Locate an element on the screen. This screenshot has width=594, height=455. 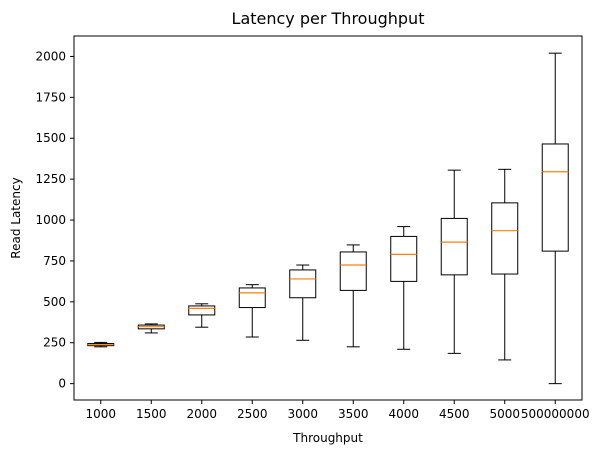
y-tick-label: 2000 is located at coordinates (50, 56).